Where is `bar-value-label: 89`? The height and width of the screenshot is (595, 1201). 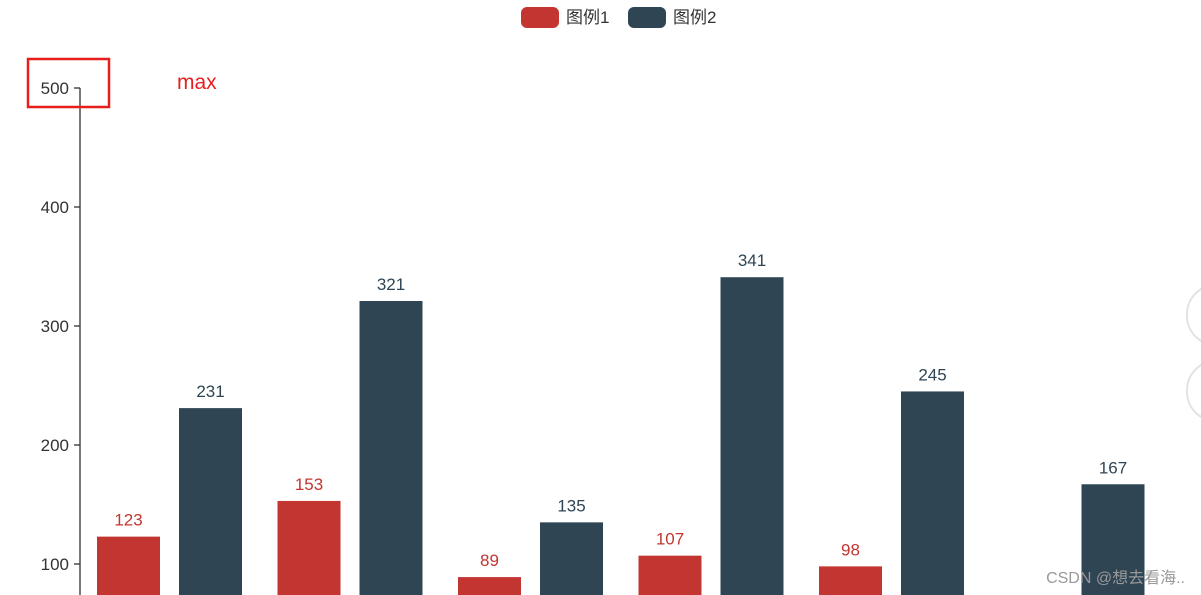 bar-value-label: 89 is located at coordinates (489, 560).